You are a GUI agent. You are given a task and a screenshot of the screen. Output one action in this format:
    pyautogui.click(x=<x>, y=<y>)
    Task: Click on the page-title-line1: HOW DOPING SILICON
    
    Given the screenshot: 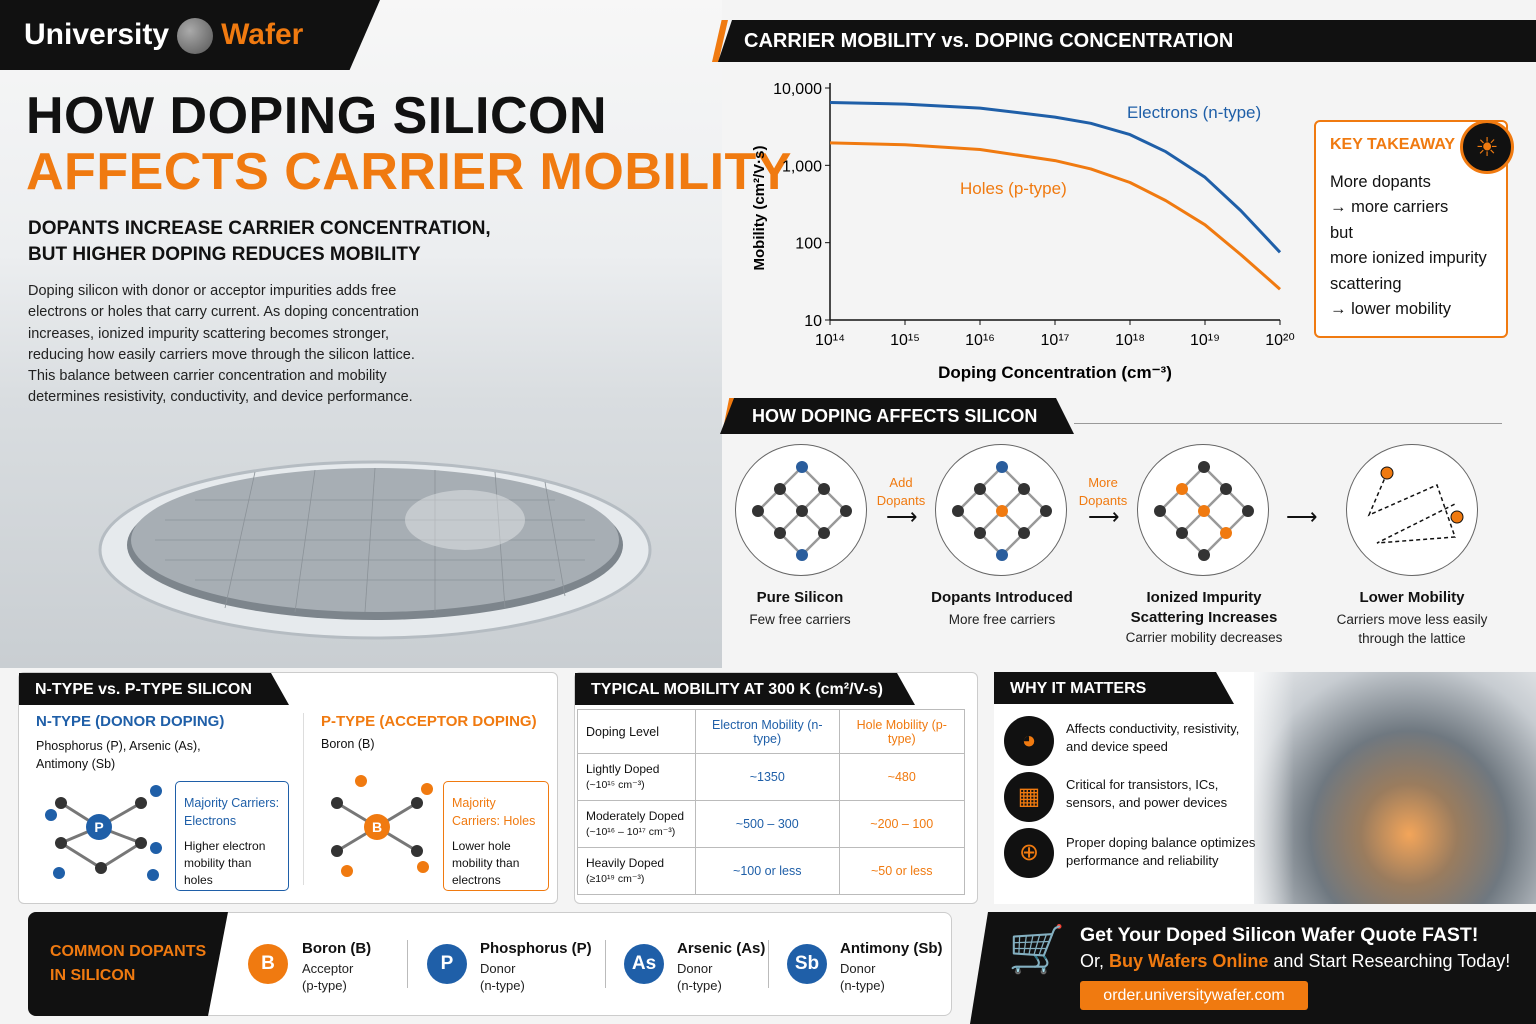 What is the action you would take?
    pyautogui.click(x=316, y=116)
    